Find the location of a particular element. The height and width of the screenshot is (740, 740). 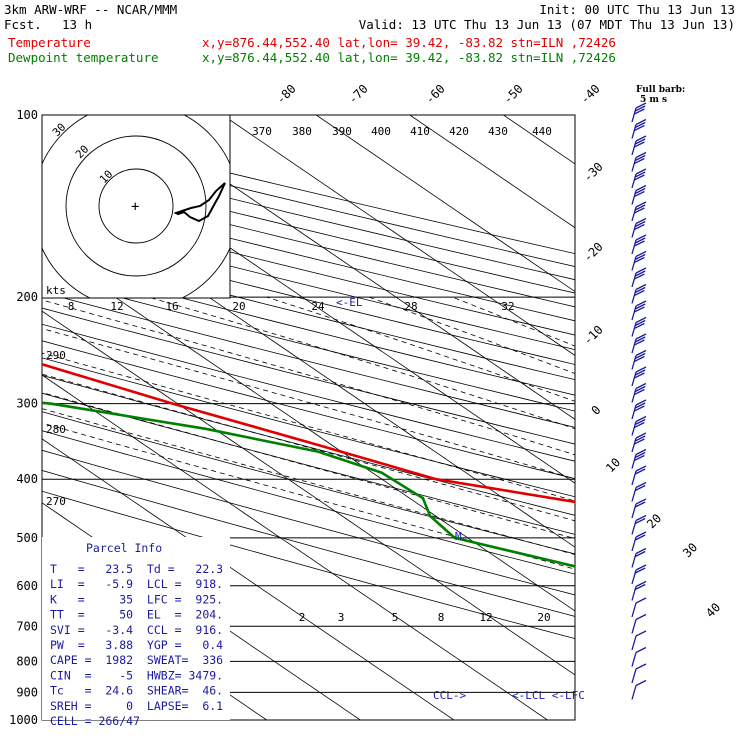

forecast-hour: 13 h is located at coordinates (77, 24).